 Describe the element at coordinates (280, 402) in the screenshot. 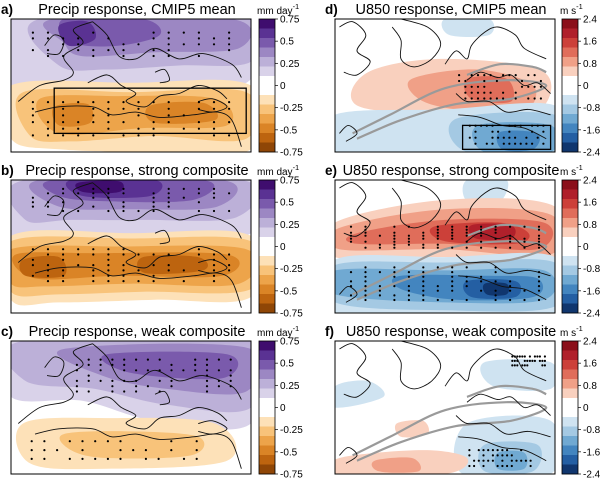

I see `colorbar-c: 0.75 0.5 0.25 0 -0.25 -0.5 -0.75 mm day-1` at that location.